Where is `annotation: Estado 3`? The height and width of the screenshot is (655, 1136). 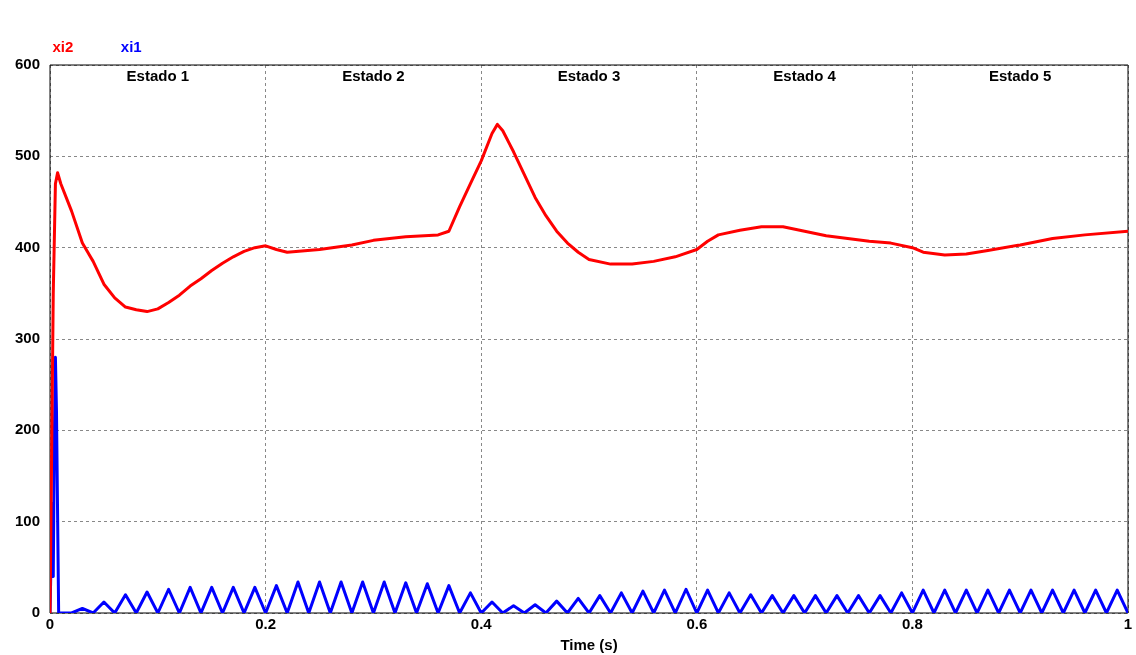
annotation: Estado 3 is located at coordinates (589, 76).